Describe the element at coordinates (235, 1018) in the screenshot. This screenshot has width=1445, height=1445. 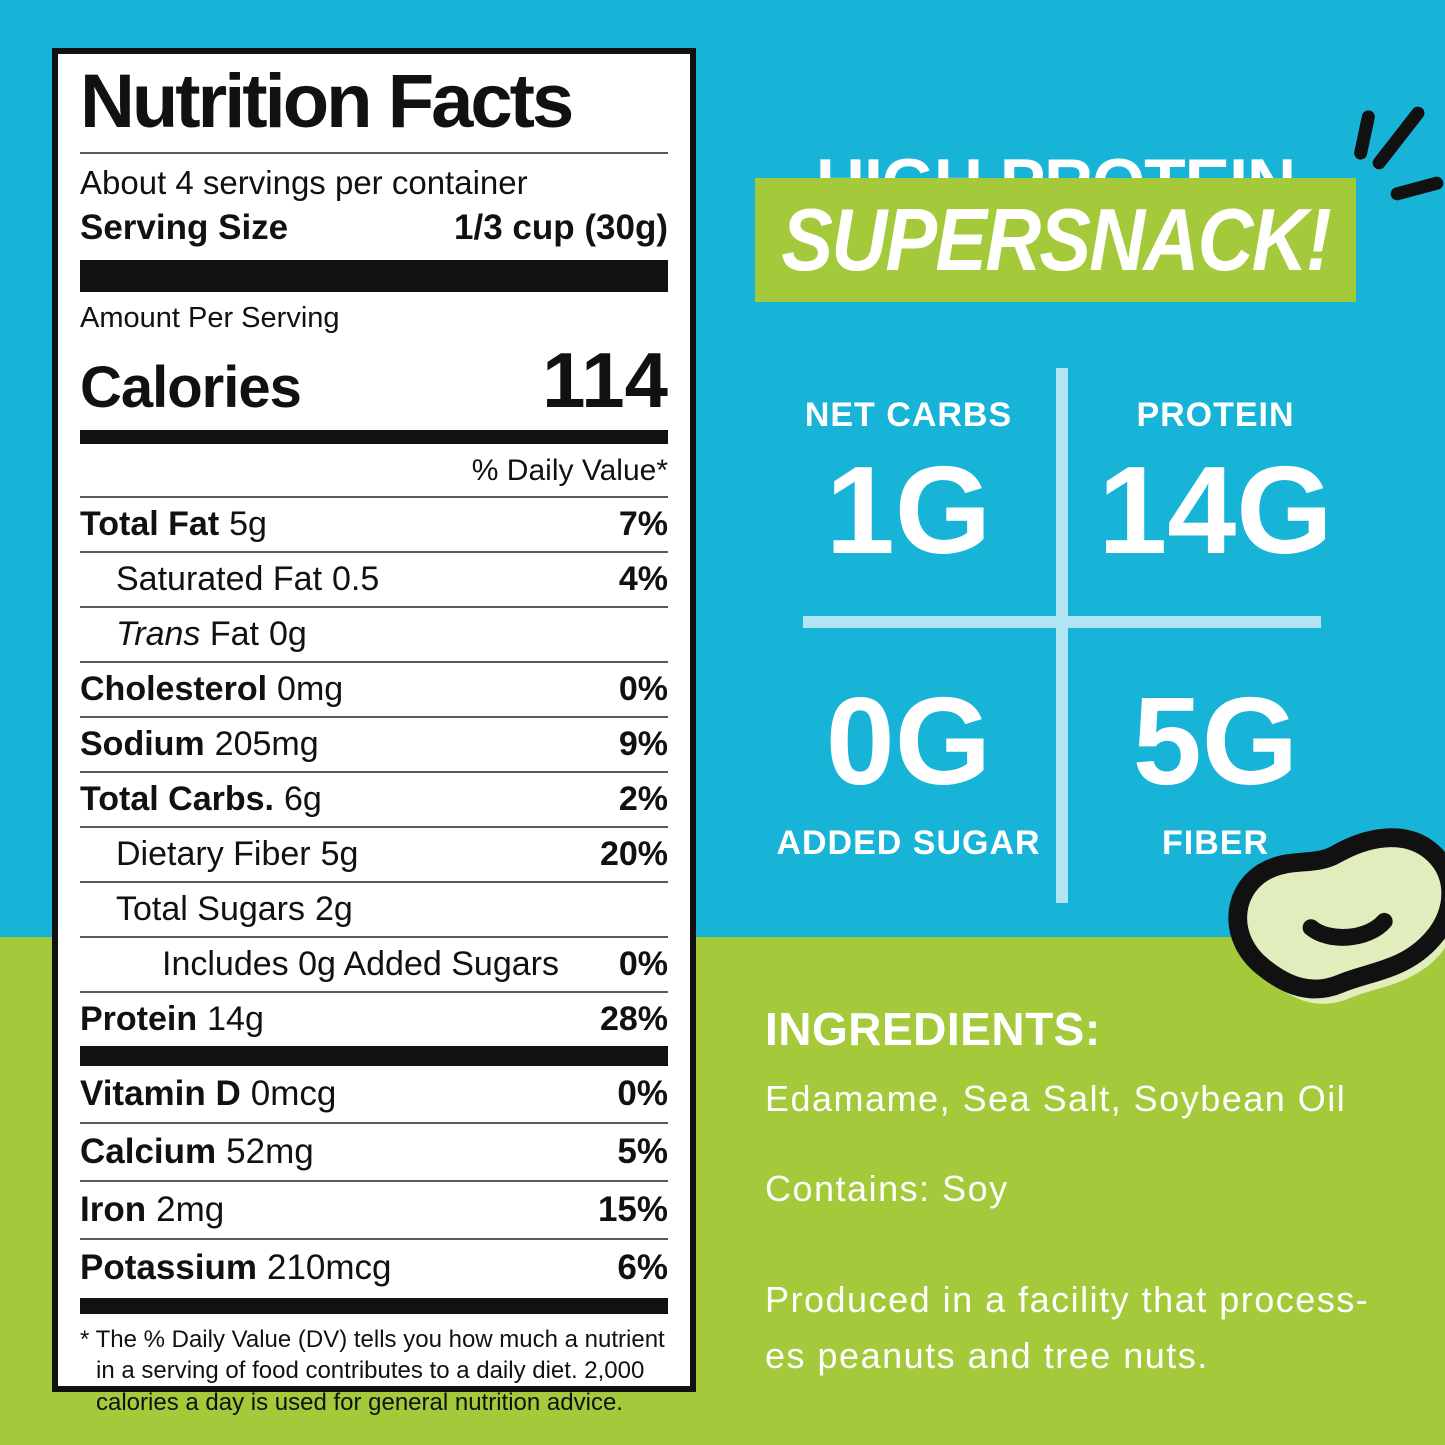
I see `nutrient-amount: 14g` at that location.